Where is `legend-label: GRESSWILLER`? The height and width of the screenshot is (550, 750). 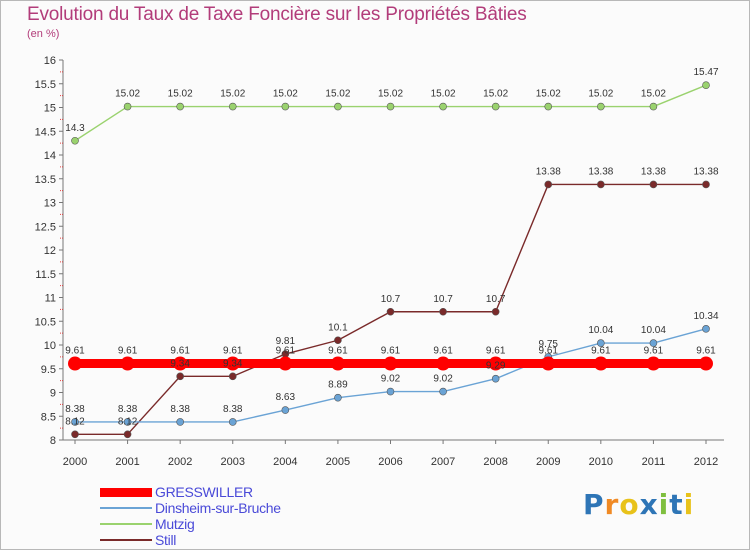 legend-label: GRESSWILLER is located at coordinates (204, 492).